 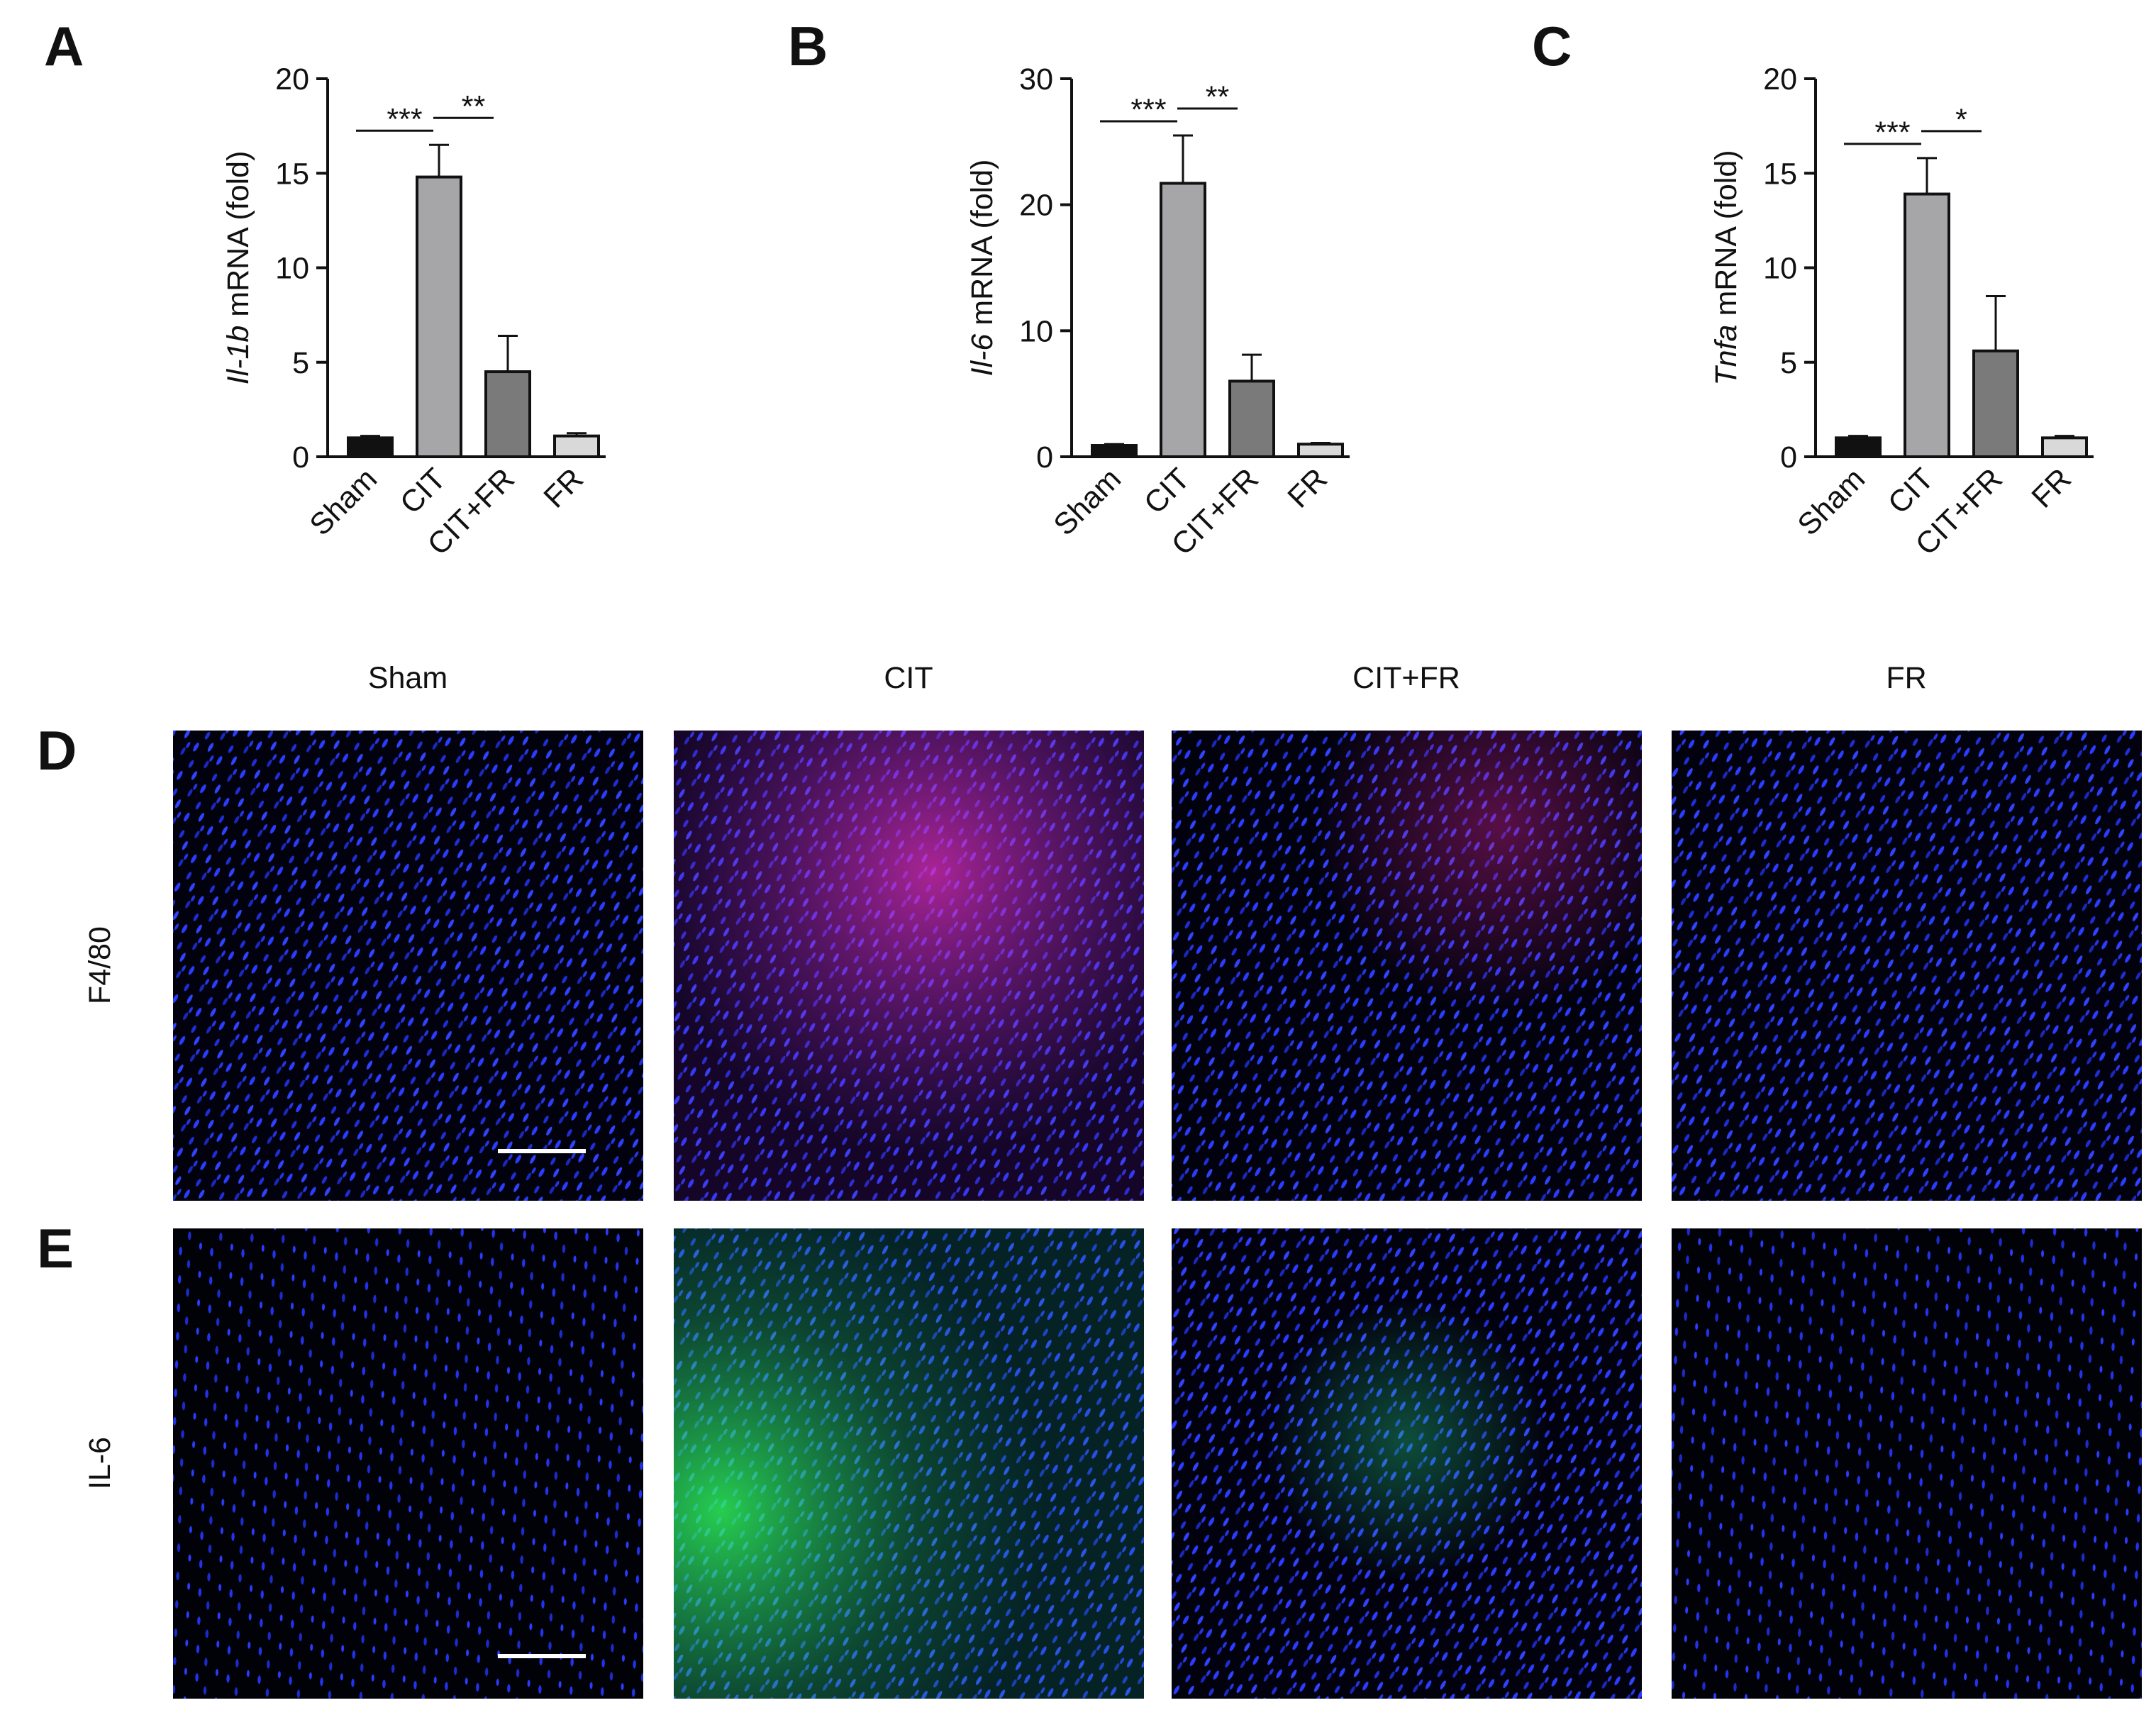 I want to click on row-label: F4/80, so click(x=100, y=965).